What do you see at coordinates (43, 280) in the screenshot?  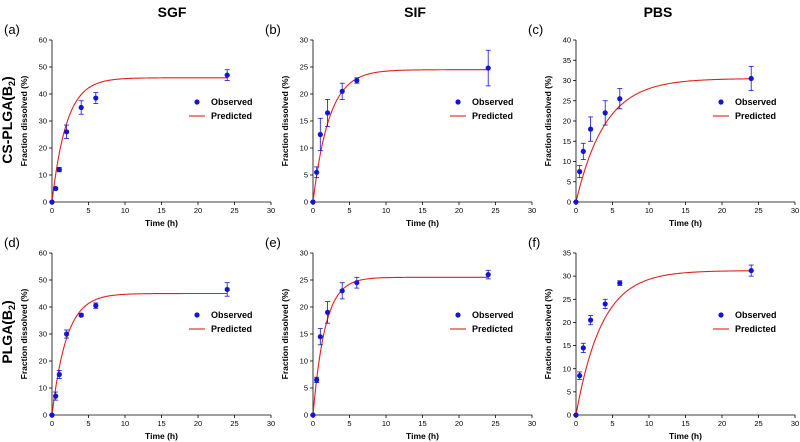 I see `y-tick-label: 50` at bounding box center [43, 280].